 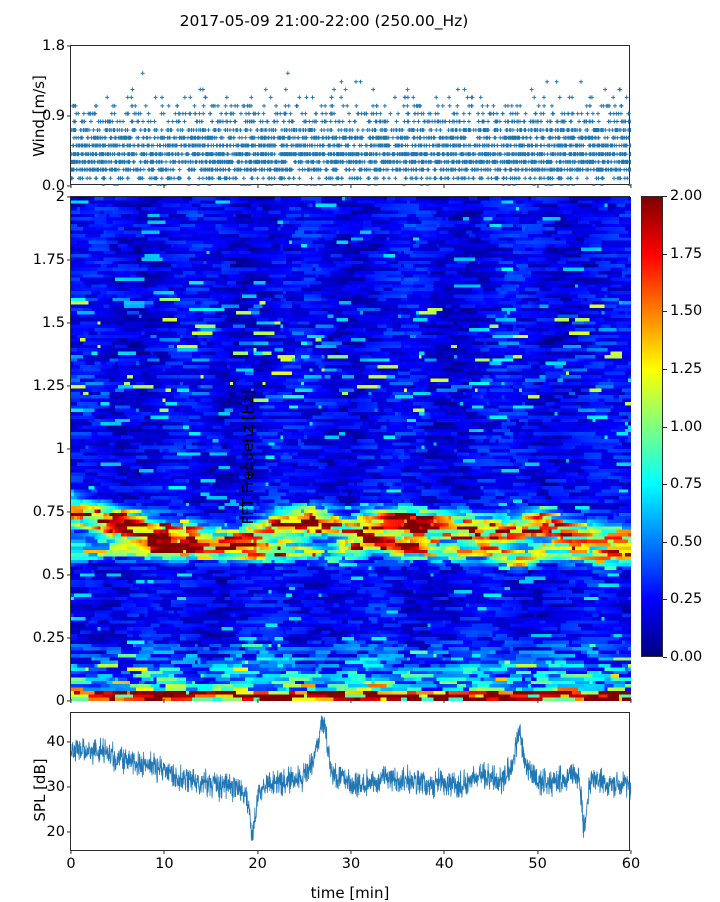 What do you see at coordinates (48, 511) in the screenshot?
I see `y-tick-label: 0.75` at bounding box center [48, 511].